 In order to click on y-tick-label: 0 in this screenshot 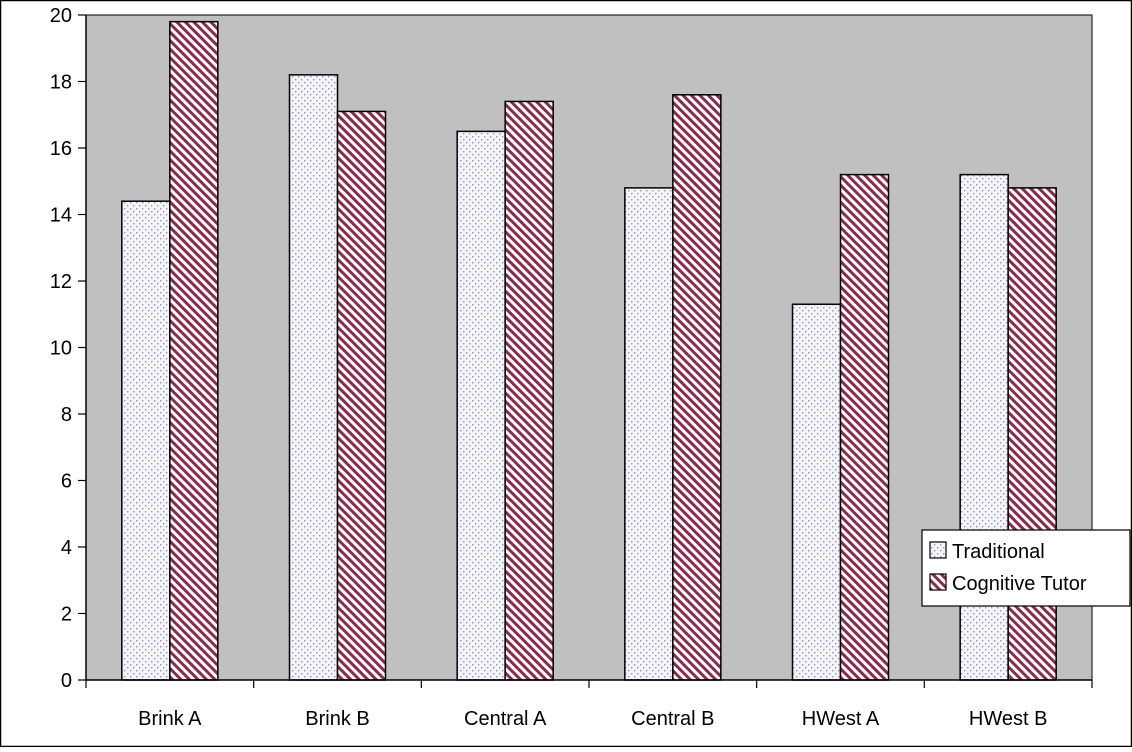, I will do `click(66, 681)`.